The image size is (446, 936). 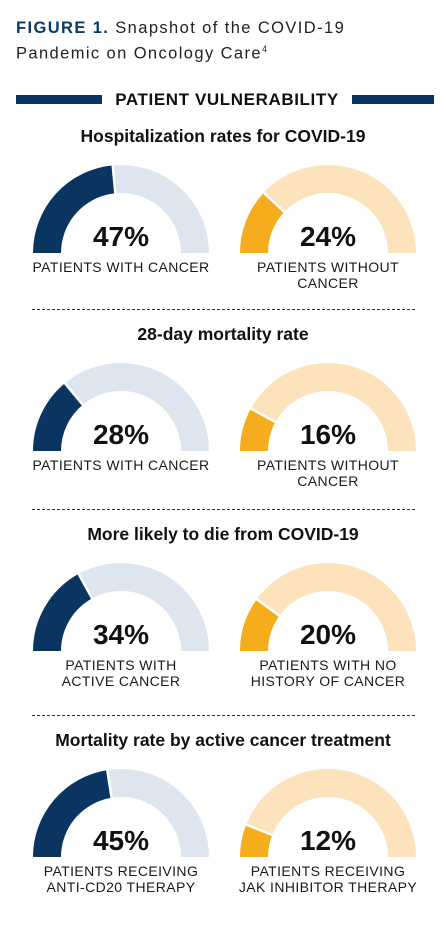 I want to click on panel-title: Hospitalization rates for COVID-19, so click(x=223, y=136).